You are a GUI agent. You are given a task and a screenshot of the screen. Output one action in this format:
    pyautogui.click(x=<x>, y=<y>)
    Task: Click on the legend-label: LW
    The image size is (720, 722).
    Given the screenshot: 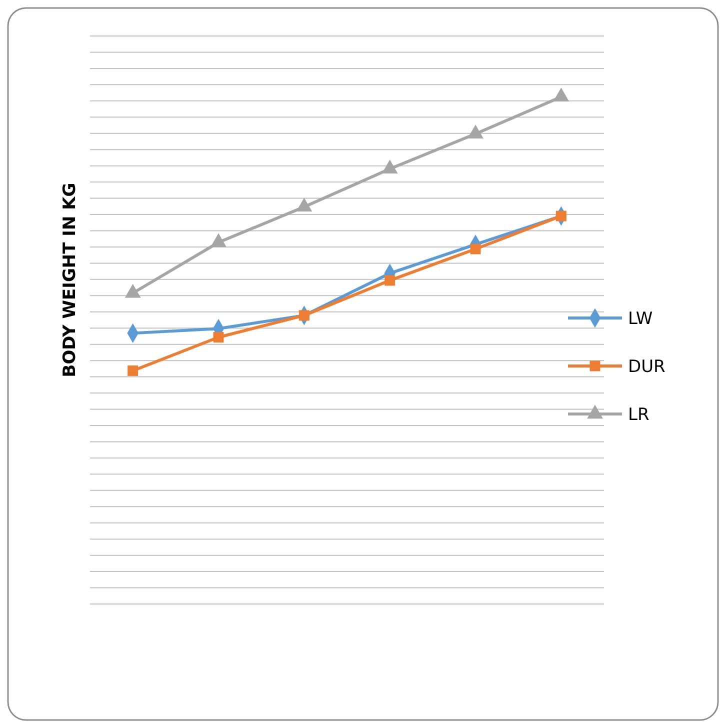 What is the action you would take?
    pyautogui.click(x=640, y=319)
    